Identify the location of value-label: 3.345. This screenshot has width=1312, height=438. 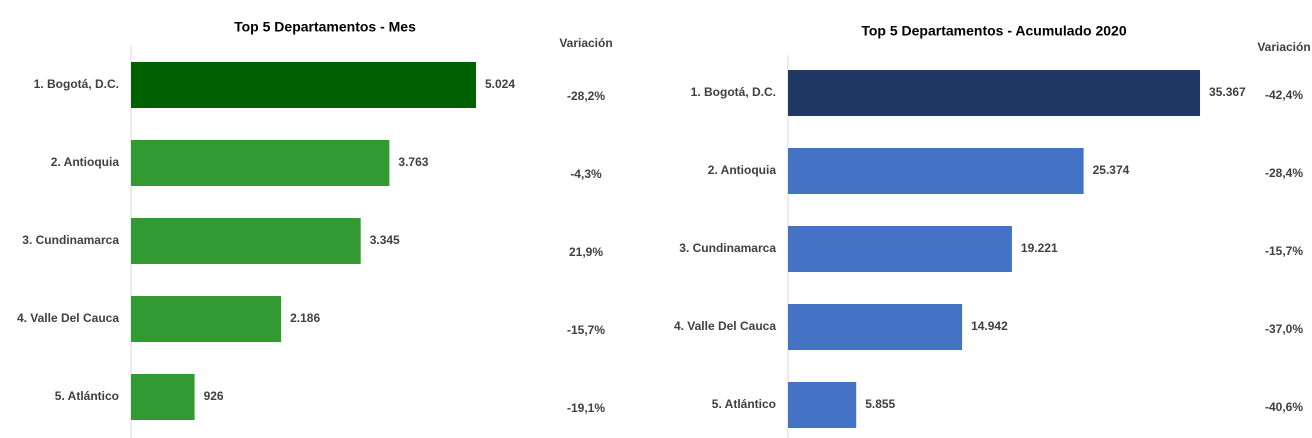
(385, 240).